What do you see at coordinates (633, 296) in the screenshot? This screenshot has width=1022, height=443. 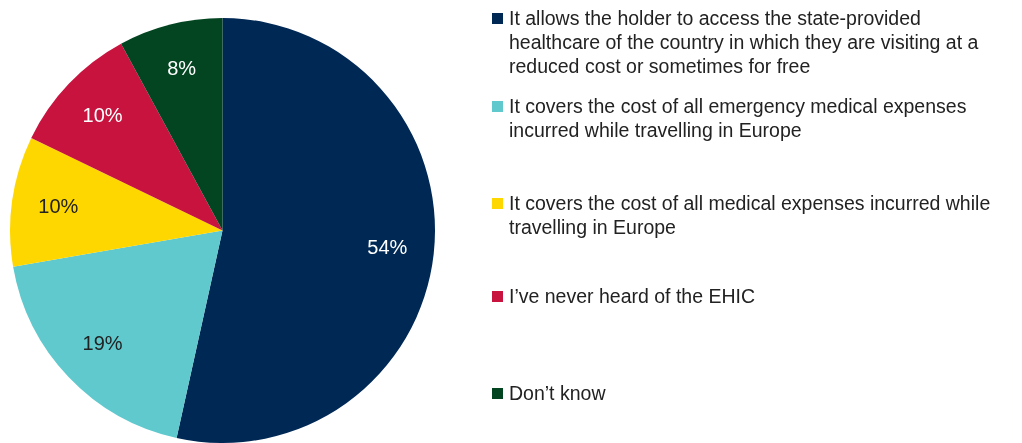 I see `legend-label: I’ve never heard of the EHIC` at bounding box center [633, 296].